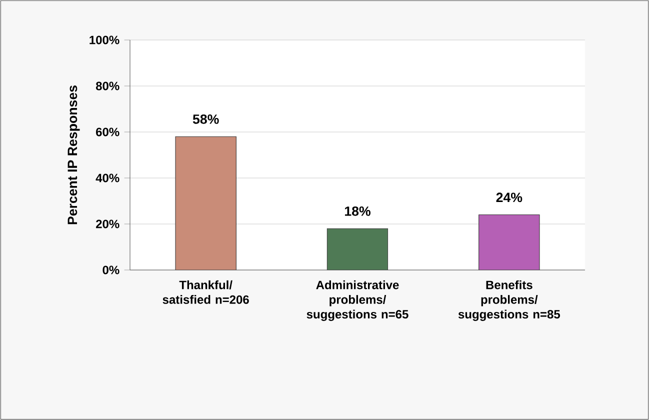  Describe the element at coordinates (509, 300) in the screenshot. I see `x-tick-label: Benefits problems/ suggestions n=85` at that location.